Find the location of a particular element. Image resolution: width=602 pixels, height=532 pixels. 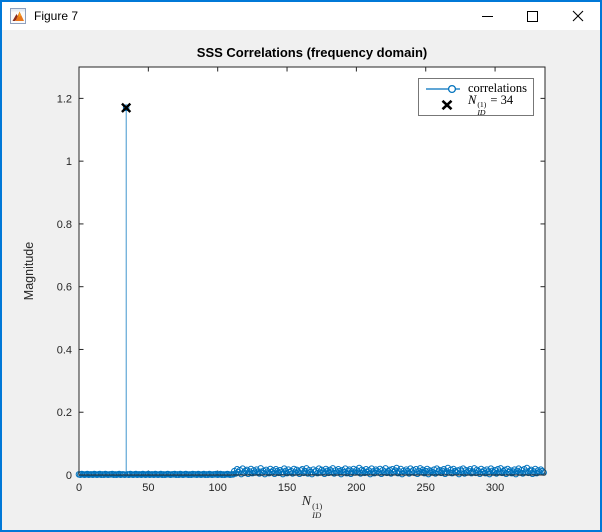

x-tick-label: 300 is located at coordinates (495, 488).